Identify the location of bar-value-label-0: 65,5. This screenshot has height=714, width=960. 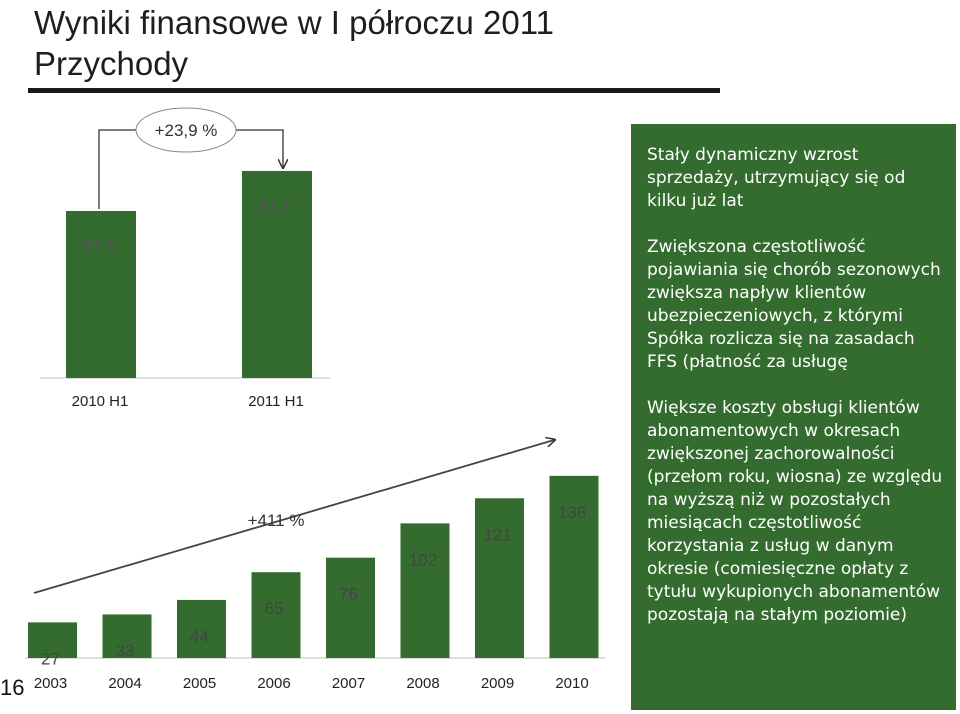
(98, 245).